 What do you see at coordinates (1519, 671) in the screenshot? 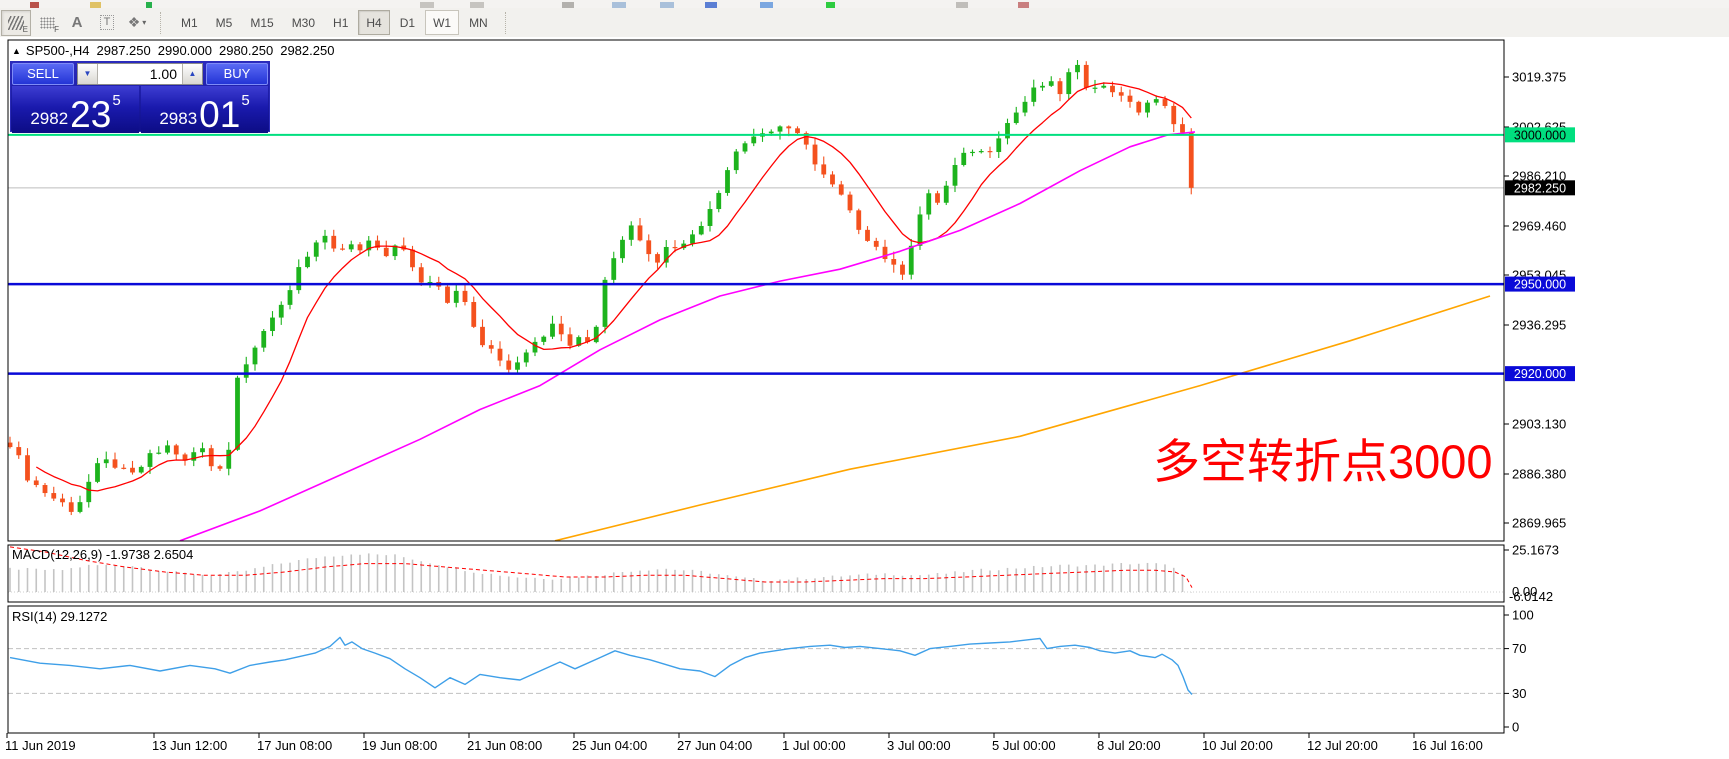
I see `rsi-axis: 100 70 30 0` at bounding box center [1519, 671].